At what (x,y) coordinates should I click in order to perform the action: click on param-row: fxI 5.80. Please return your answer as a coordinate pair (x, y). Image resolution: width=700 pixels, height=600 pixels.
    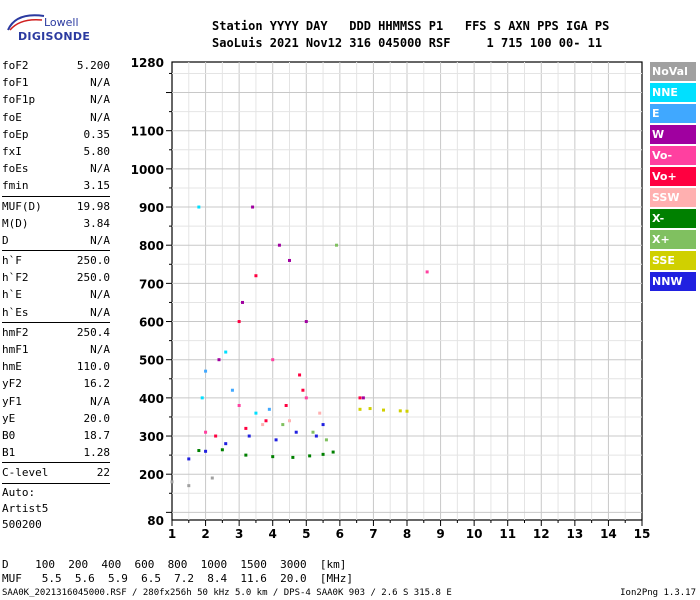
    Looking at the image, I should click on (56, 151).